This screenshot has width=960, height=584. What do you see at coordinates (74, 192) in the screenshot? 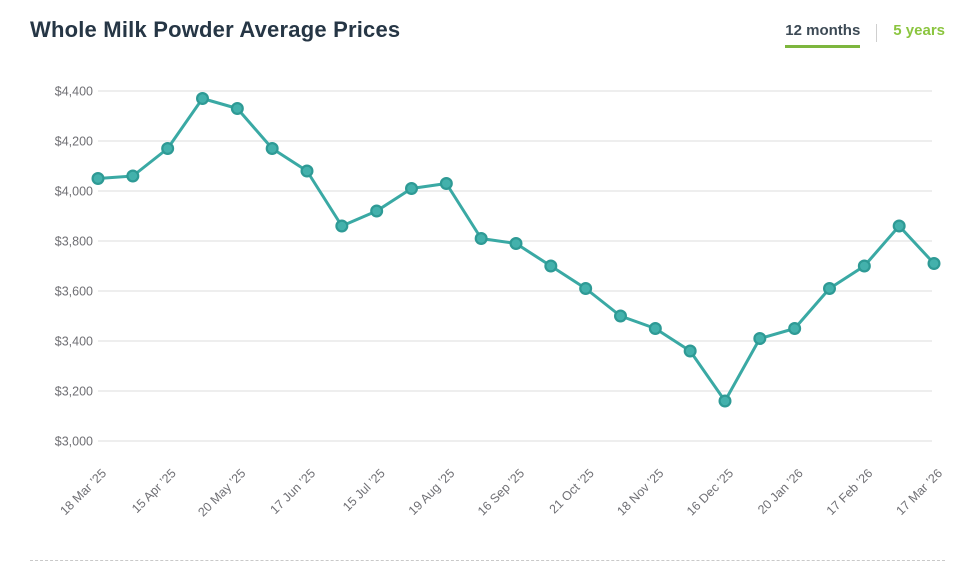
I see `y-axis-tick-label: $4,000` at bounding box center [74, 192].